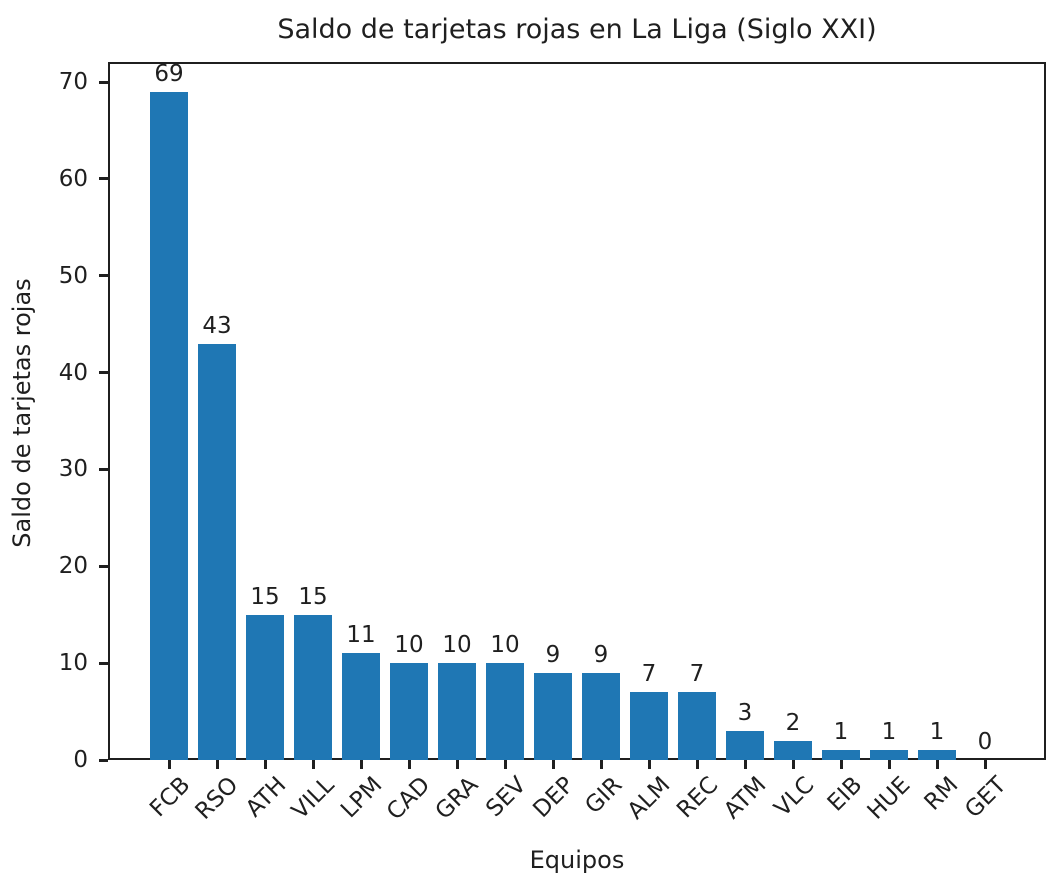  I want to click on y-tick-label: 50, so click(73, 275).